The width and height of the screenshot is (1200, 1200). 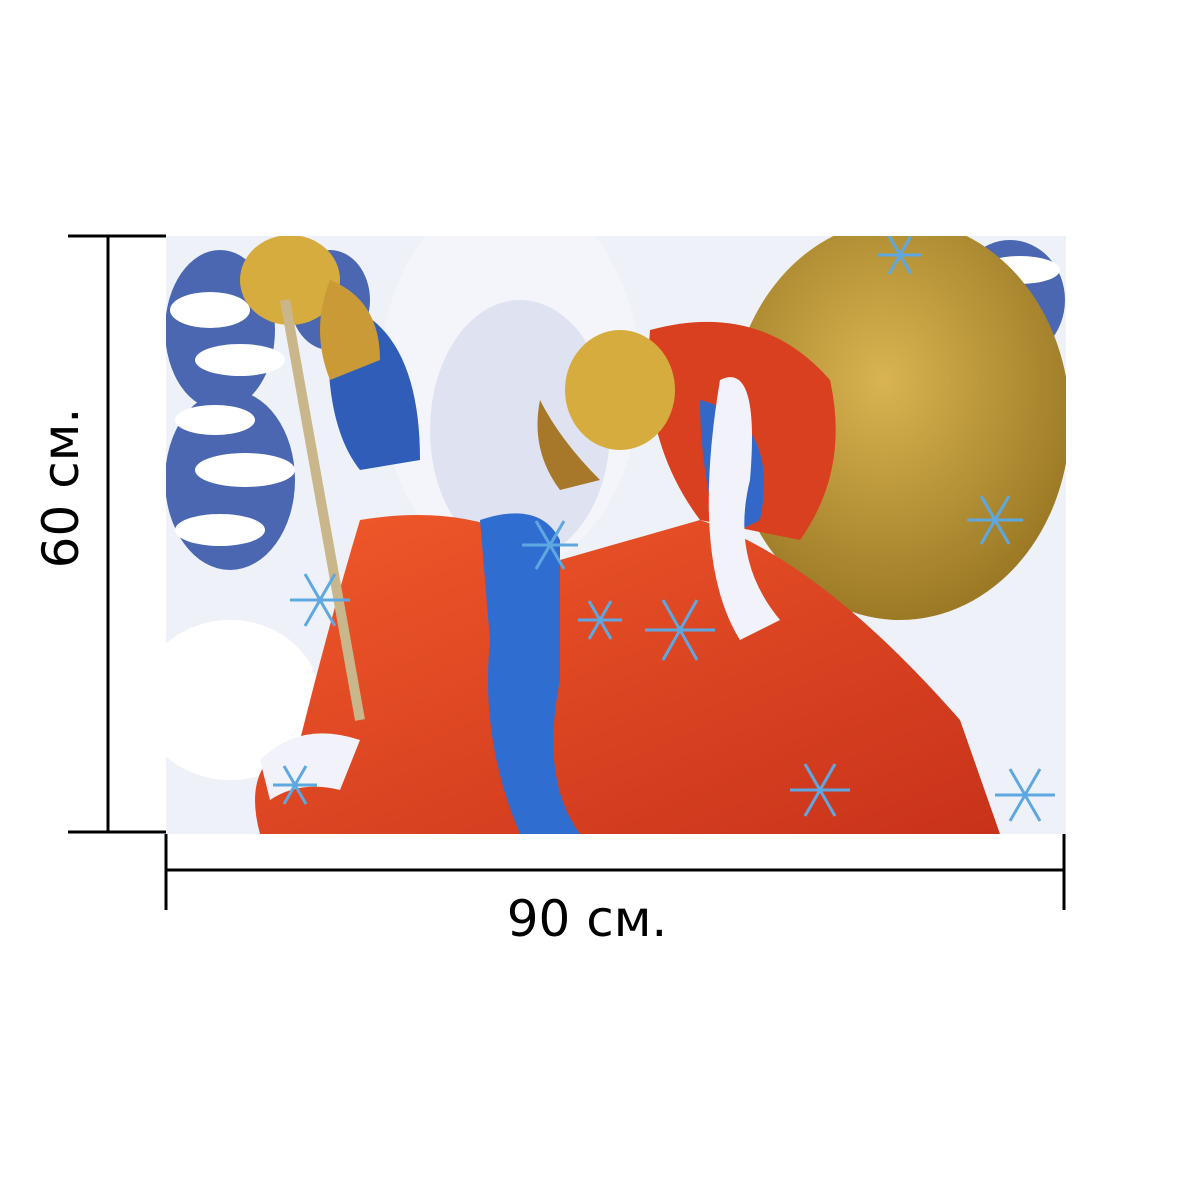 I want to click on height-label: 60 см., so click(x=61, y=488).